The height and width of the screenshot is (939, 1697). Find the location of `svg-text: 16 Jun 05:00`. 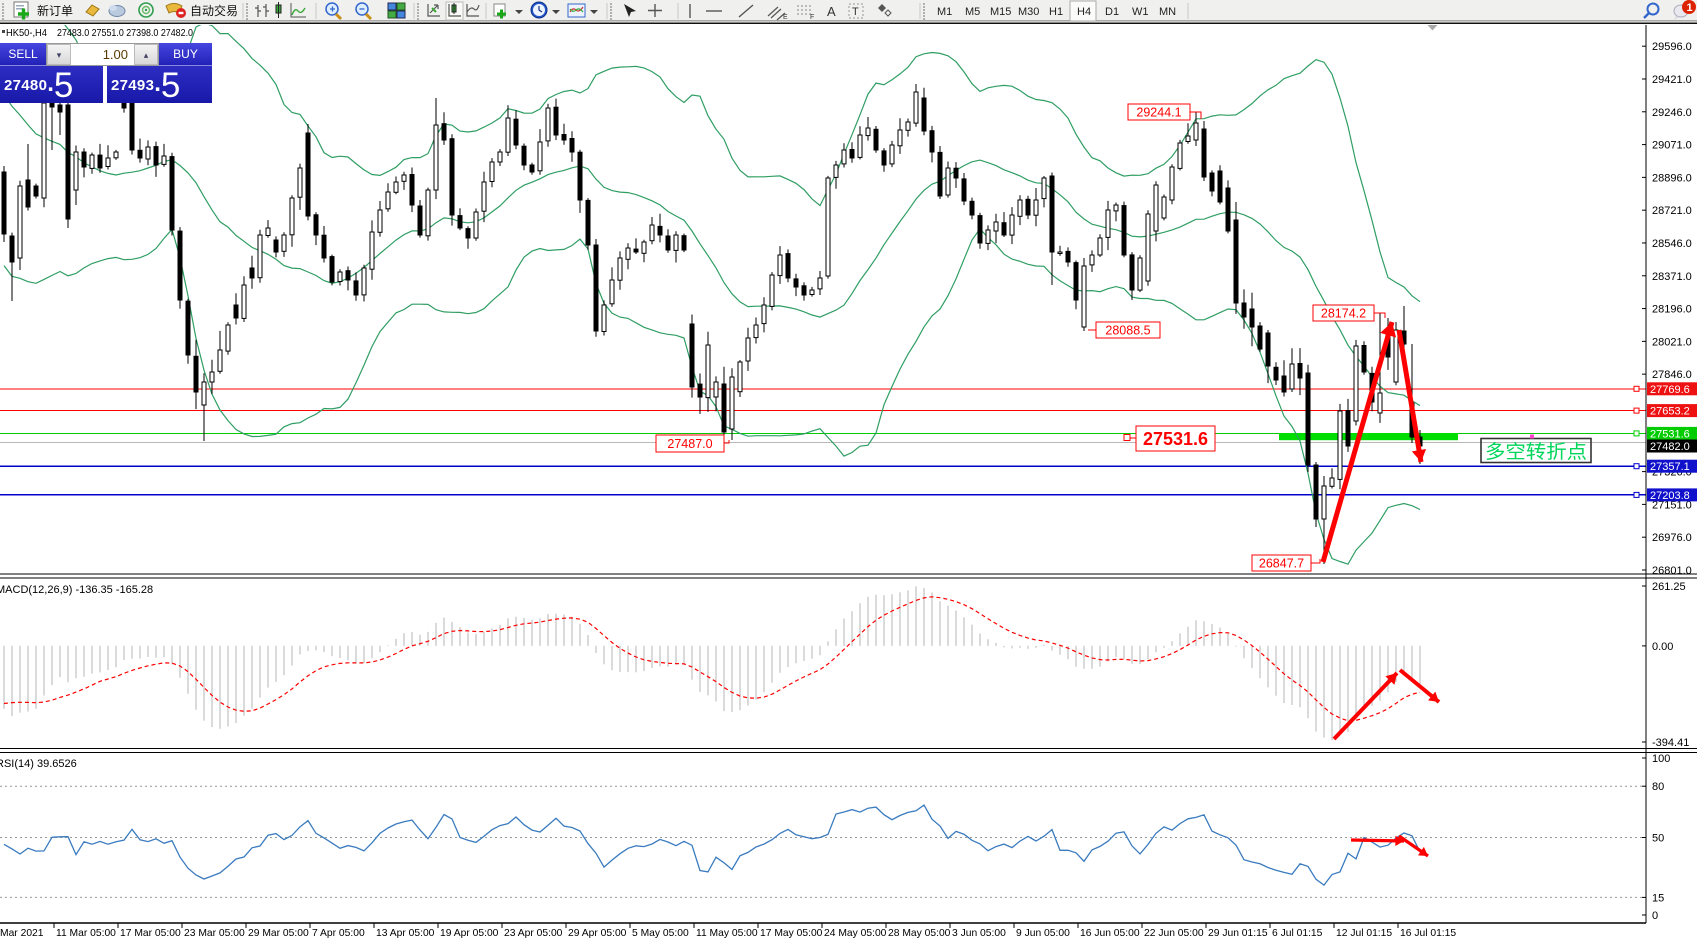

svg-text: 16 Jun 05:00 is located at coordinates (1110, 933).